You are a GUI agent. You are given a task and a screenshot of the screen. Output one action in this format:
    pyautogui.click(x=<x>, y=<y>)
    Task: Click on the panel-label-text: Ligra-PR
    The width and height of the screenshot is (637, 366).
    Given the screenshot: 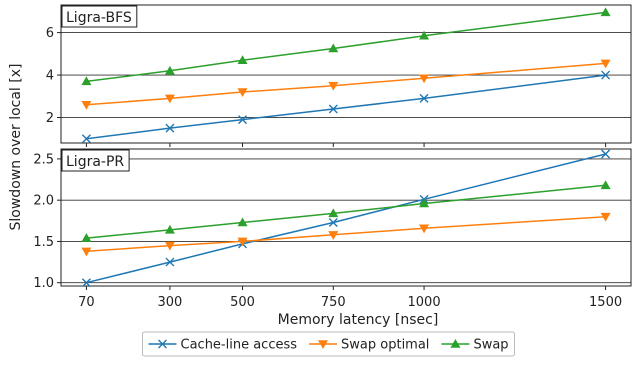 What is the action you would take?
    pyautogui.click(x=95, y=162)
    